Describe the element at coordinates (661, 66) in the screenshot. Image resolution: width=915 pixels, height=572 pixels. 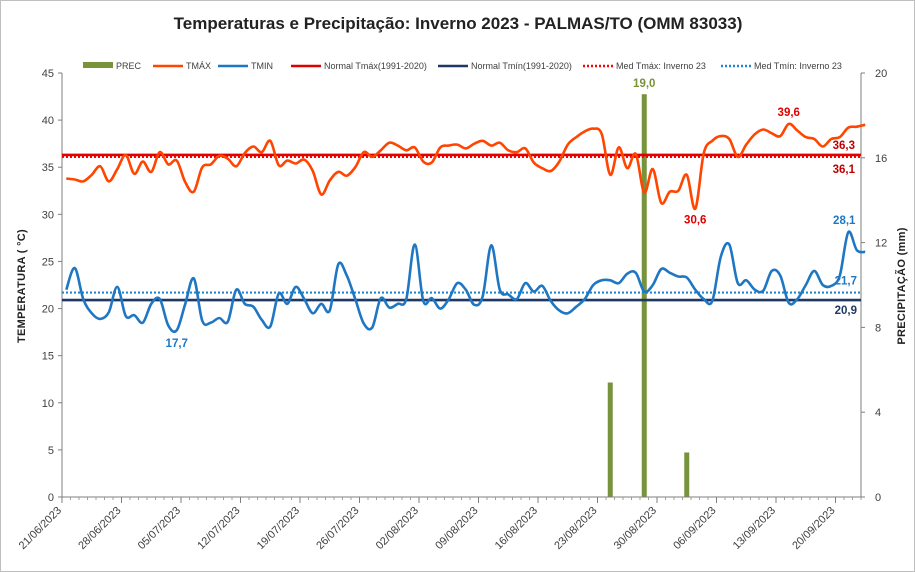
I see `legend-label: Med Tmáx: Inverno 23` at that location.